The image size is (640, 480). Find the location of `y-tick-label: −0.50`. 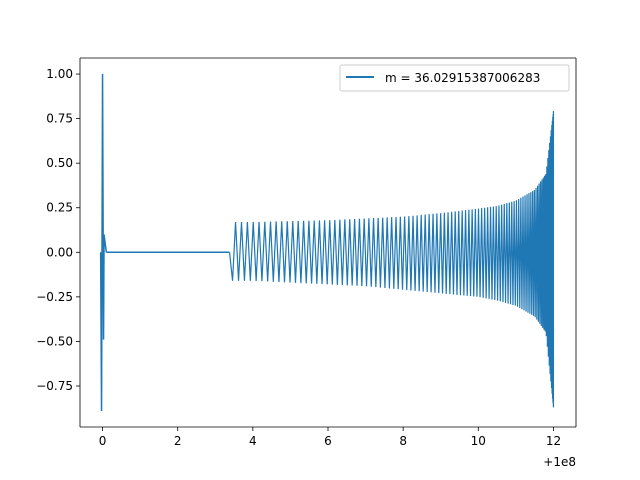

y-tick-label: −0.50 is located at coordinates (54, 341).